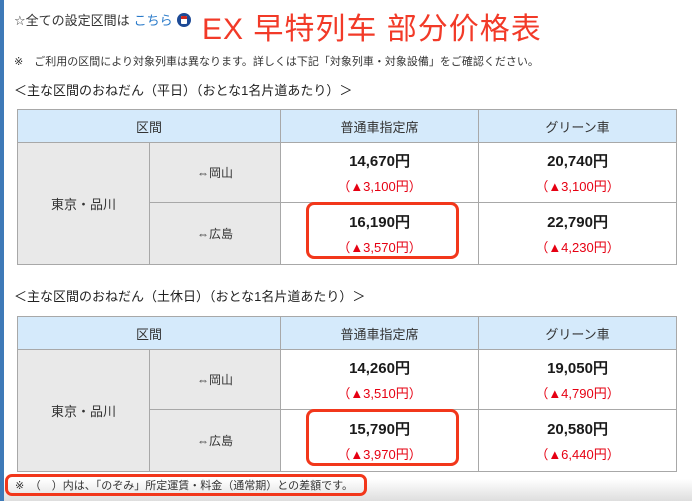  What do you see at coordinates (577, 368) in the screenshot?
I see `price-value: 19,050円` at bounding box center [577, 368].